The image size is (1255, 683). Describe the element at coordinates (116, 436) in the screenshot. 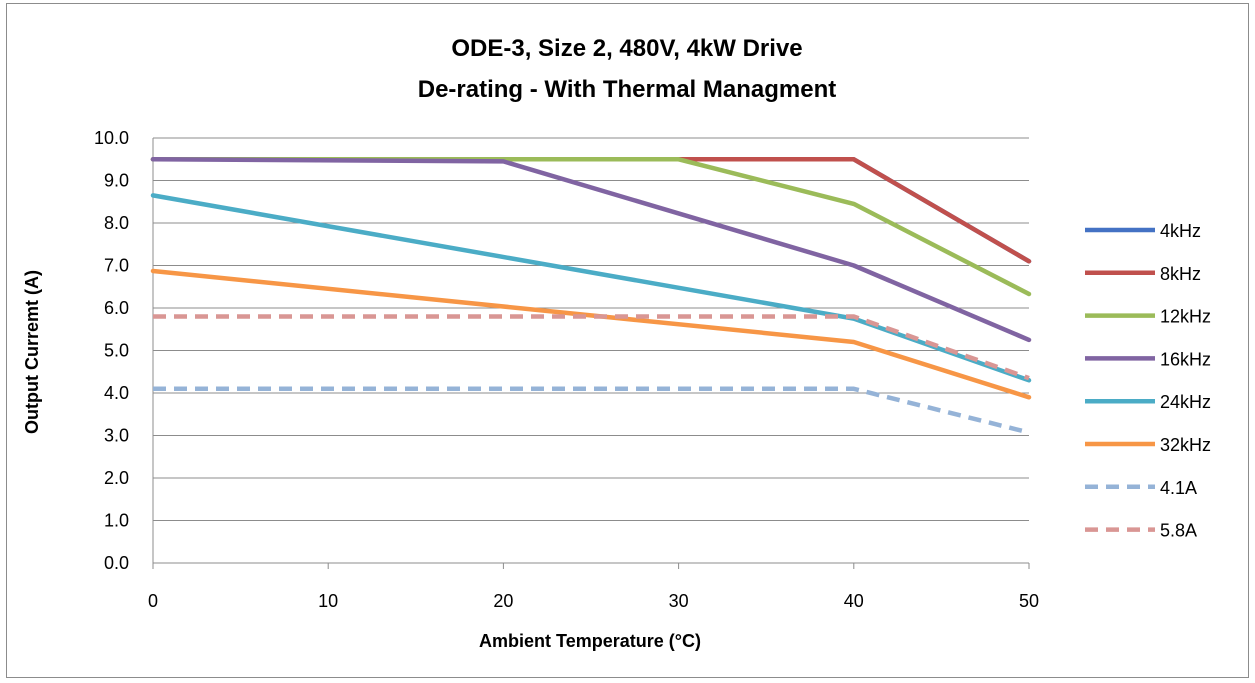

I see `y-tick-label: 3.0` at that location.